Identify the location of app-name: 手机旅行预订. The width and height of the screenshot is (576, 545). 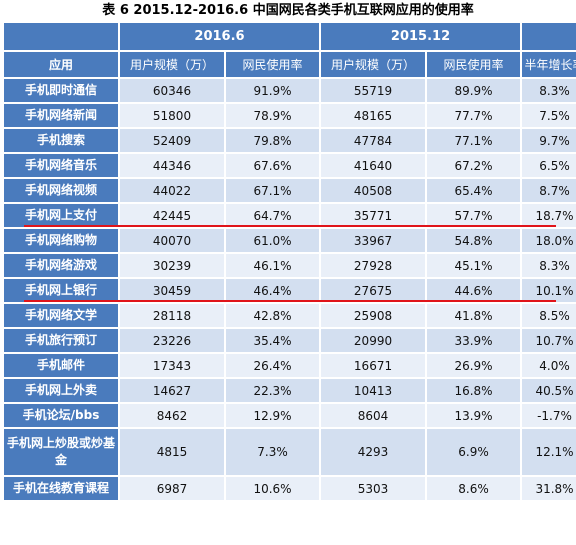
(62, 341).